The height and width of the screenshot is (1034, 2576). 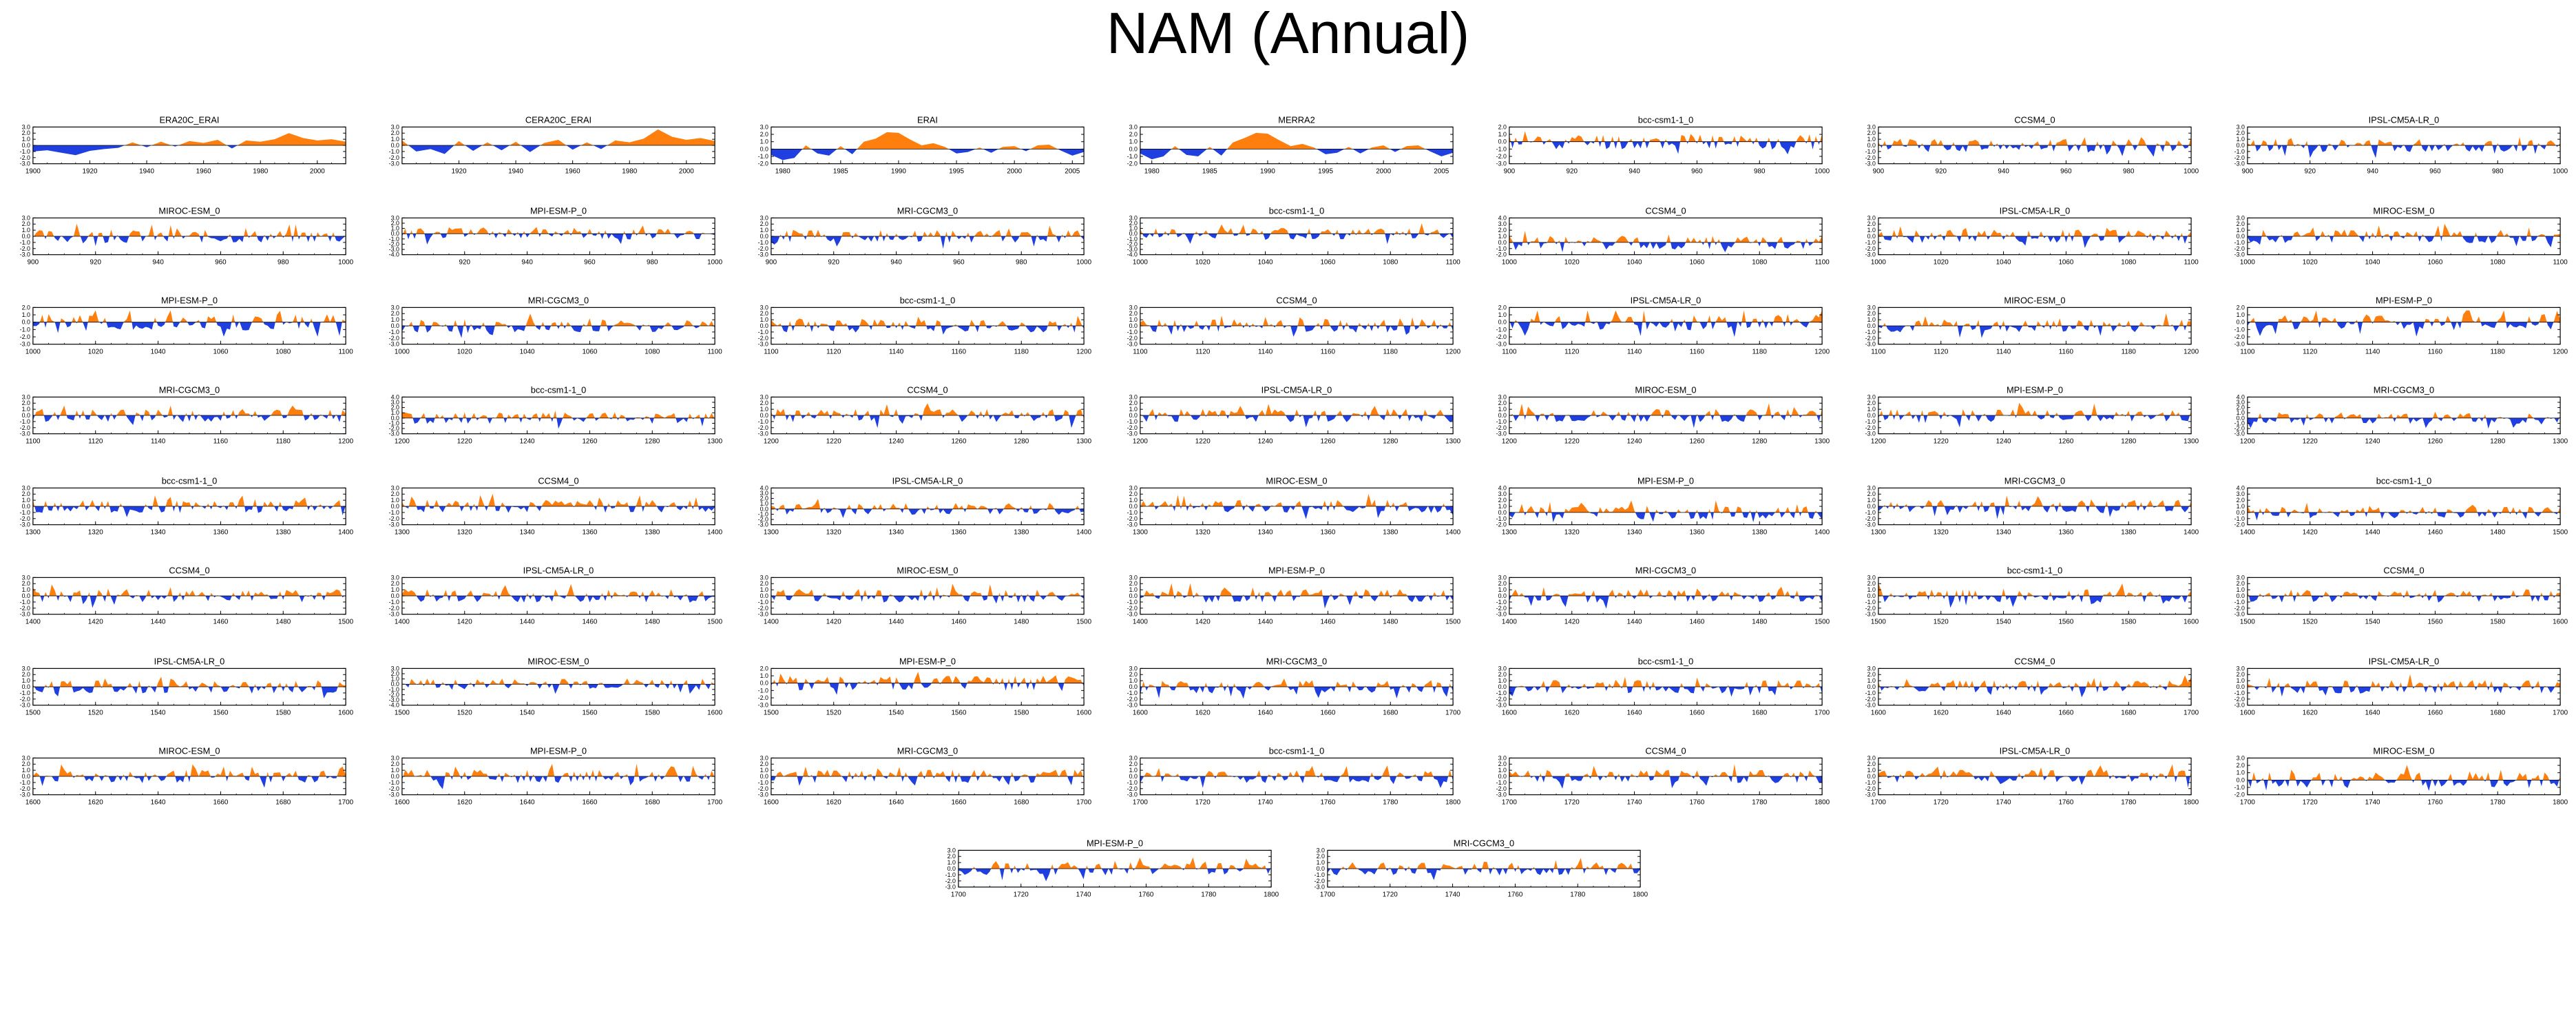 I want to click on x-tick-label: 1600, so click(x=1878, y=713).